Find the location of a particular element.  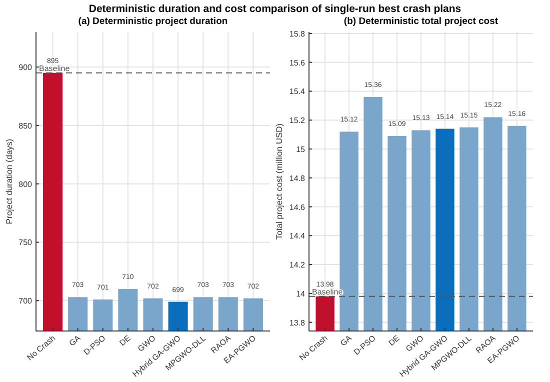

y-tick-label: 15.2 is located at coordinates (297, 121).